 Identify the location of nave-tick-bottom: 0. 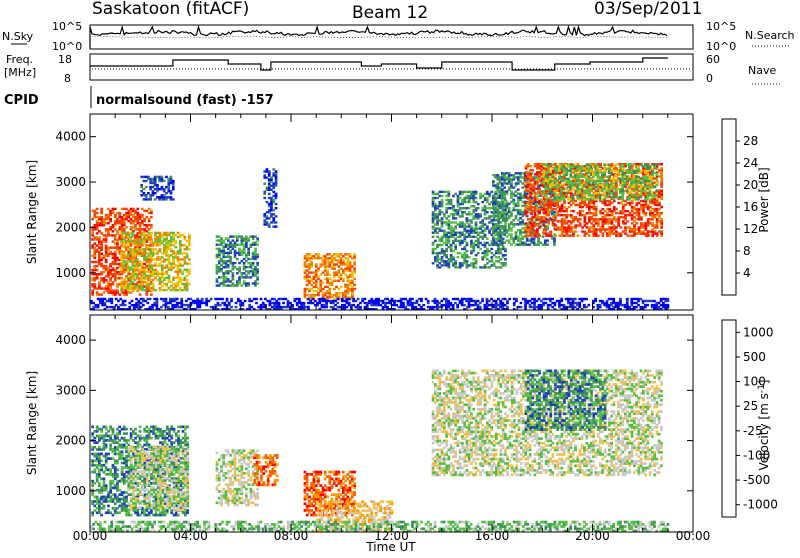
(709, 78).